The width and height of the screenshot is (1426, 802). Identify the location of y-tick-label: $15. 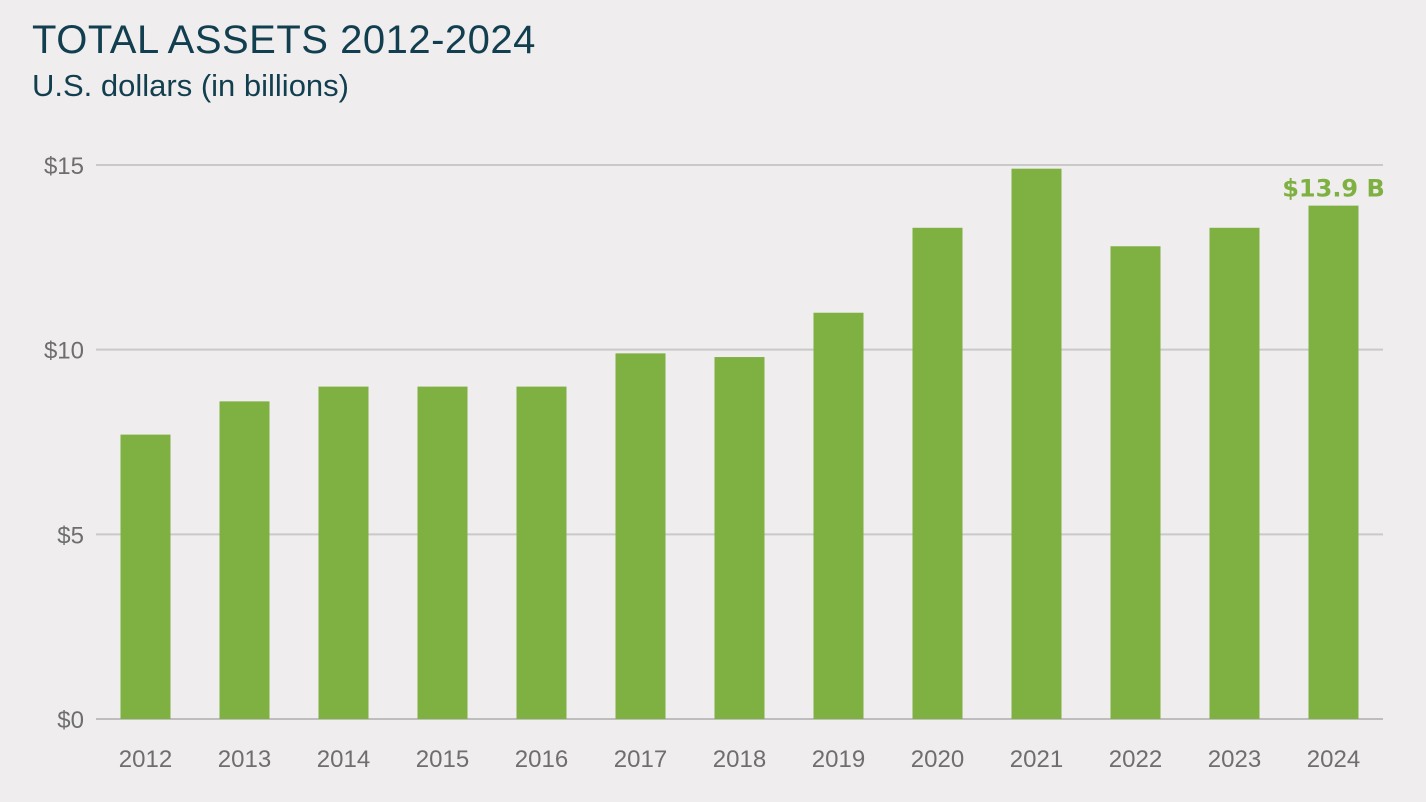
(64, 166).